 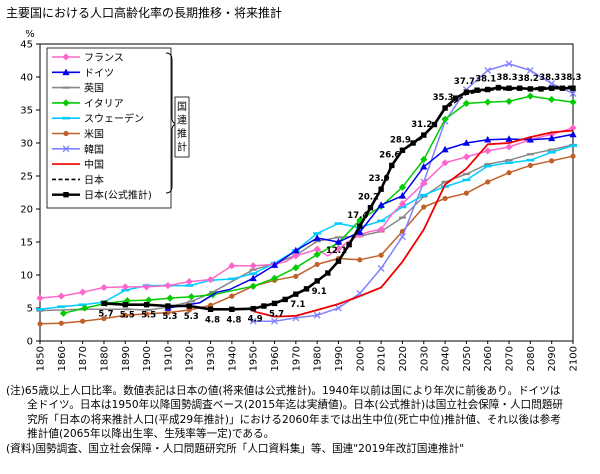 I want to click on legend-item: フランス, so click(x=88, y=58).